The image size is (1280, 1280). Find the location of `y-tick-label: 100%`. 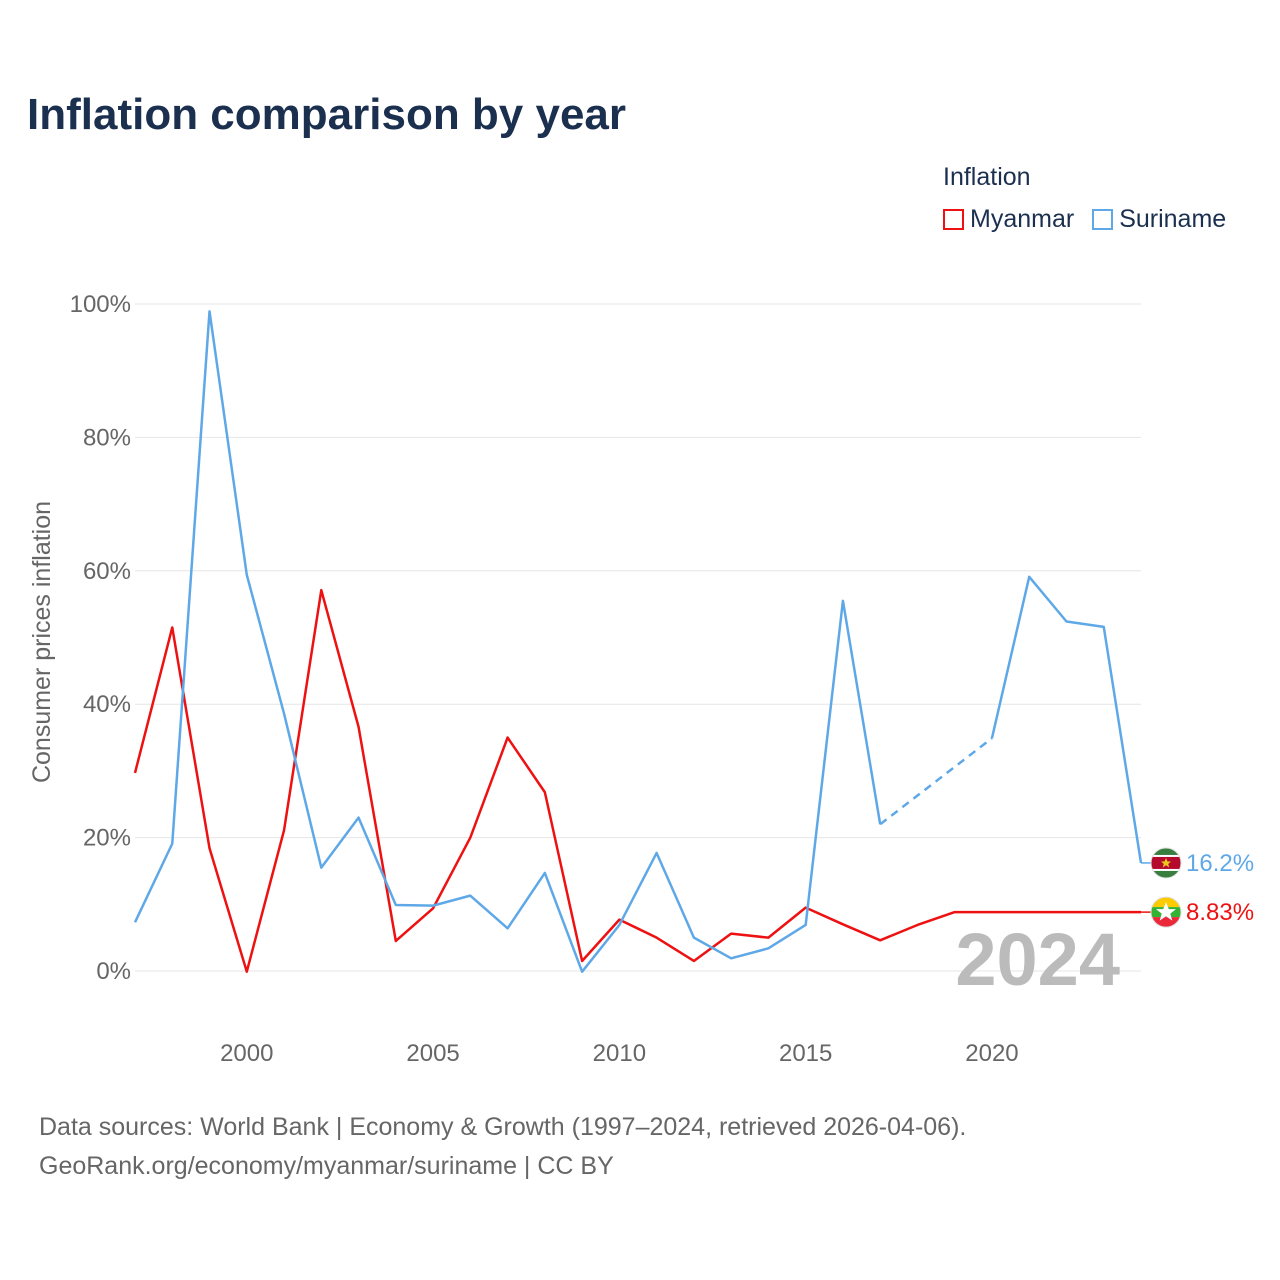

y-tick-label: 100% is located at coordinates (100, 304).